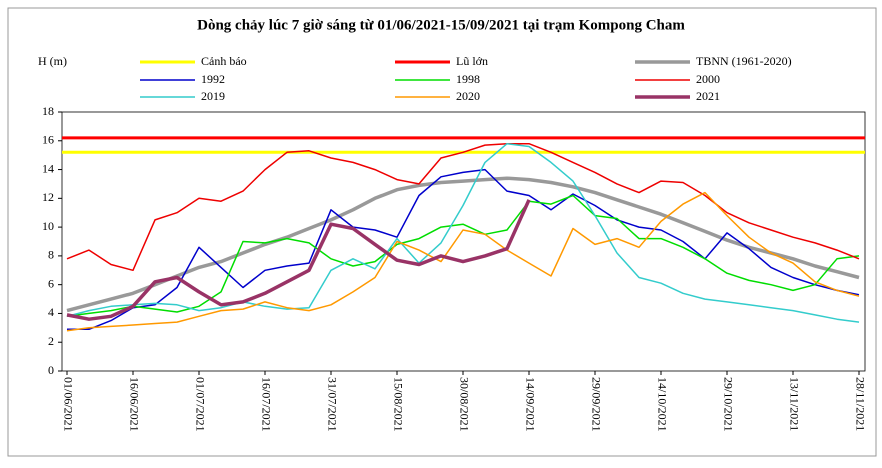  I want to click on legend-label: 1998, so click(468, 79).